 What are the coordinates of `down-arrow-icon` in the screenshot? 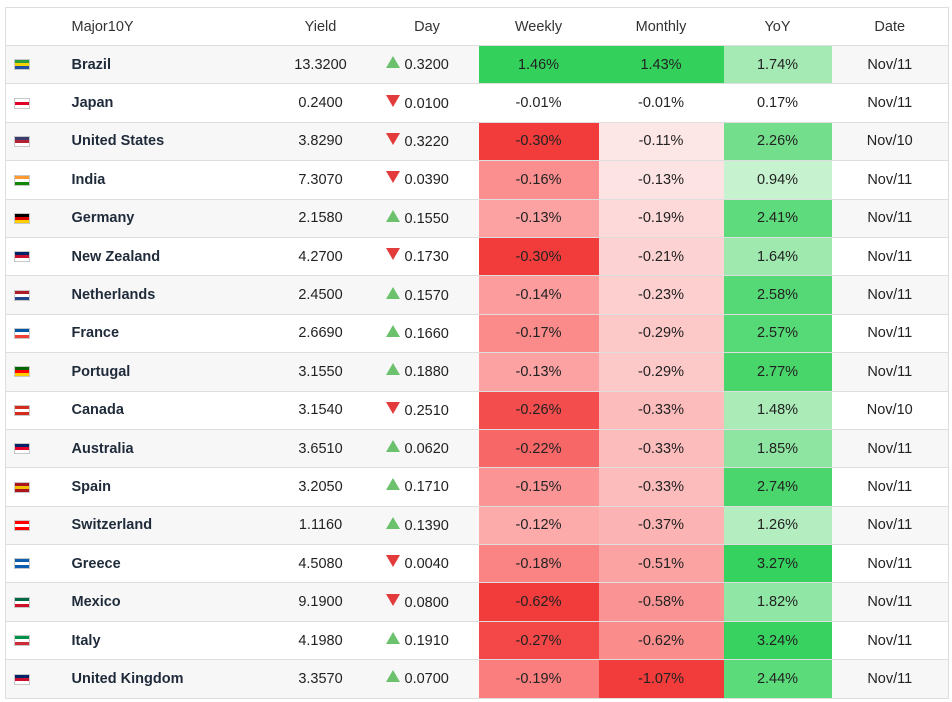 It's located at (392, 138).